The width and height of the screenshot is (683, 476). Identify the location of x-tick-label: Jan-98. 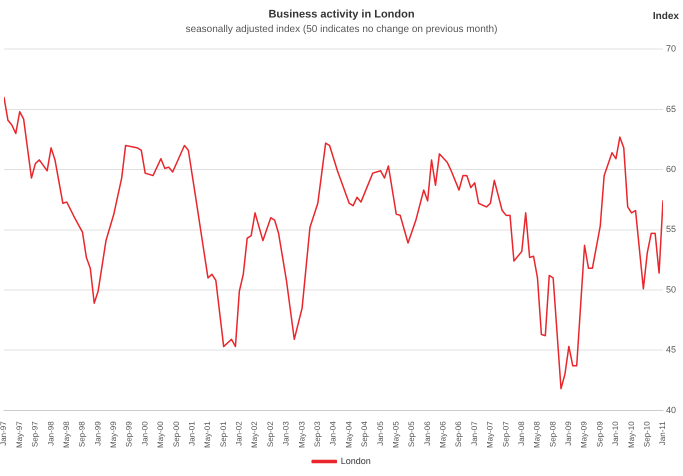
(51, 433).